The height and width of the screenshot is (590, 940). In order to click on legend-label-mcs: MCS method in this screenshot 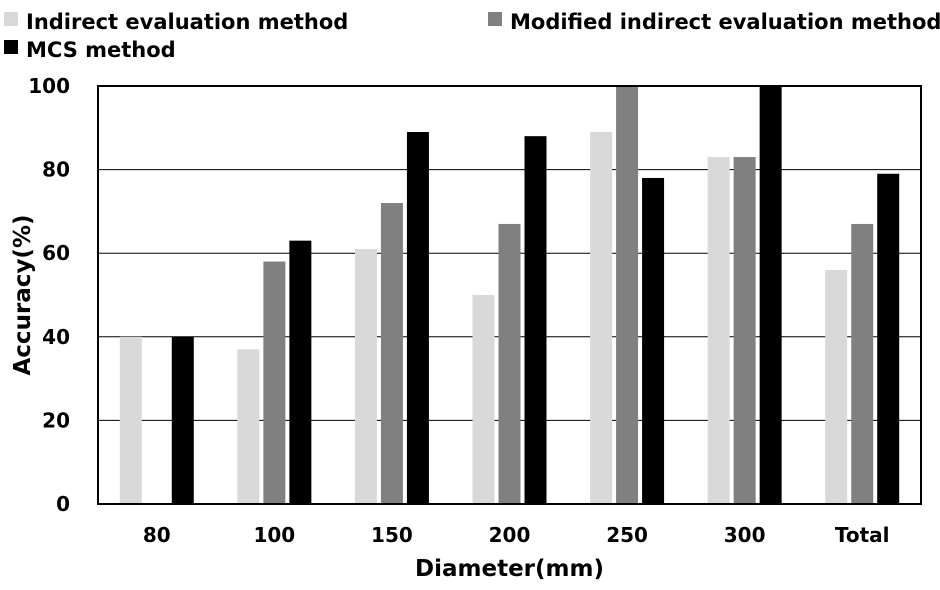, I will do `click(101, 50)`.